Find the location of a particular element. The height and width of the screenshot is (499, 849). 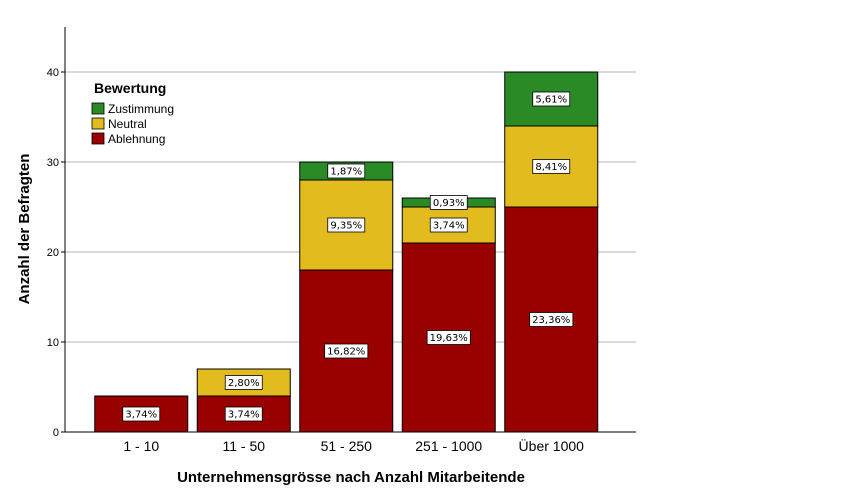

legend-label: Neutral is located at coordinates (127, 124).